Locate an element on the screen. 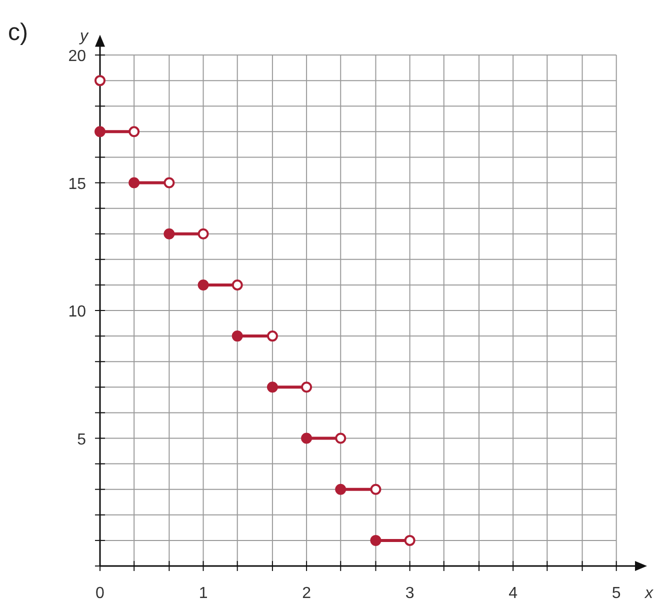 The height and width of the screenshot is (600, 659). x-tick-label: 3 is located at coordinates (409, 592).